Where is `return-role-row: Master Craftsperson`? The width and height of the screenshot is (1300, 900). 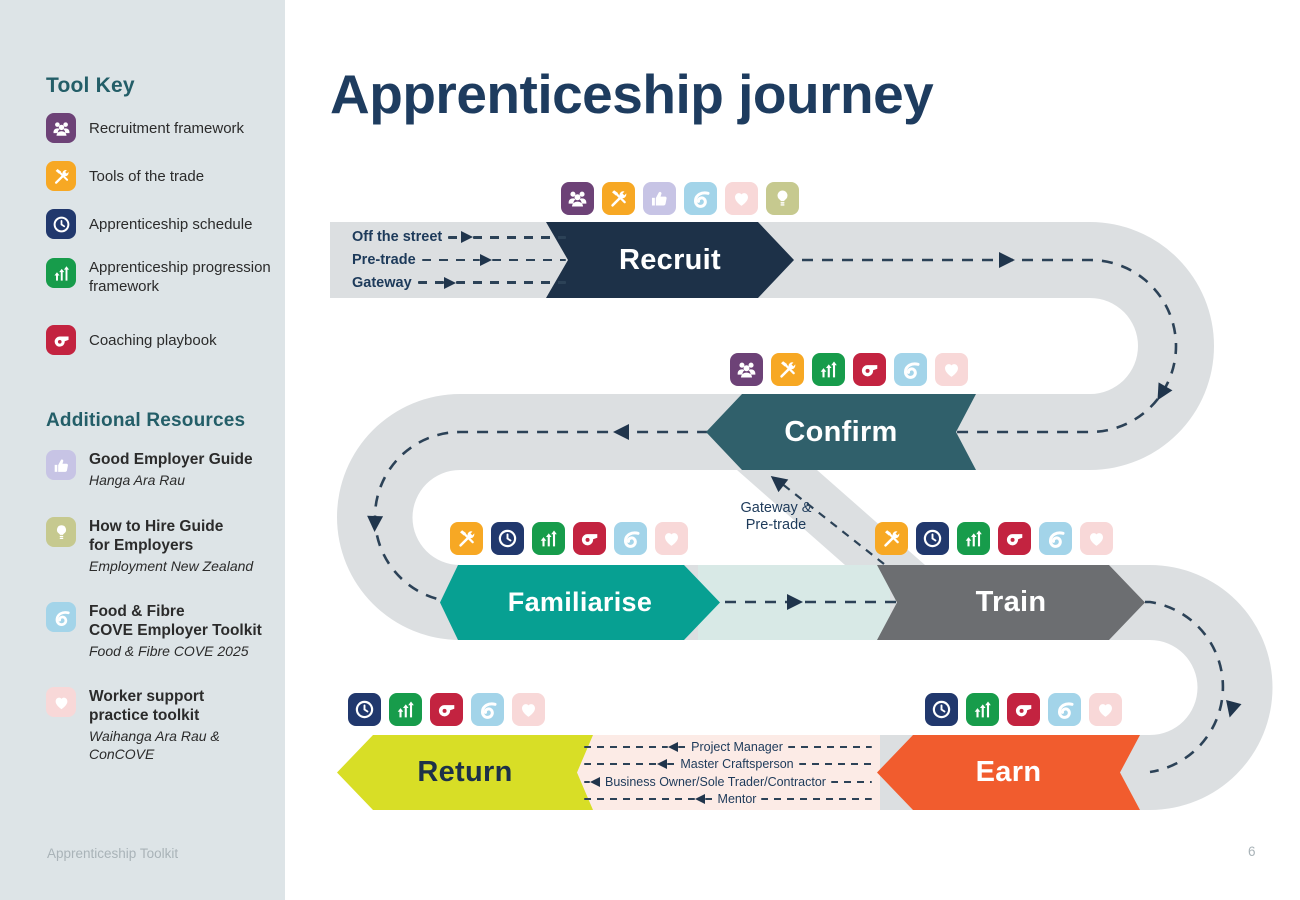 return-role-row: Master Craftsperson is located at coordinates (728, 765).